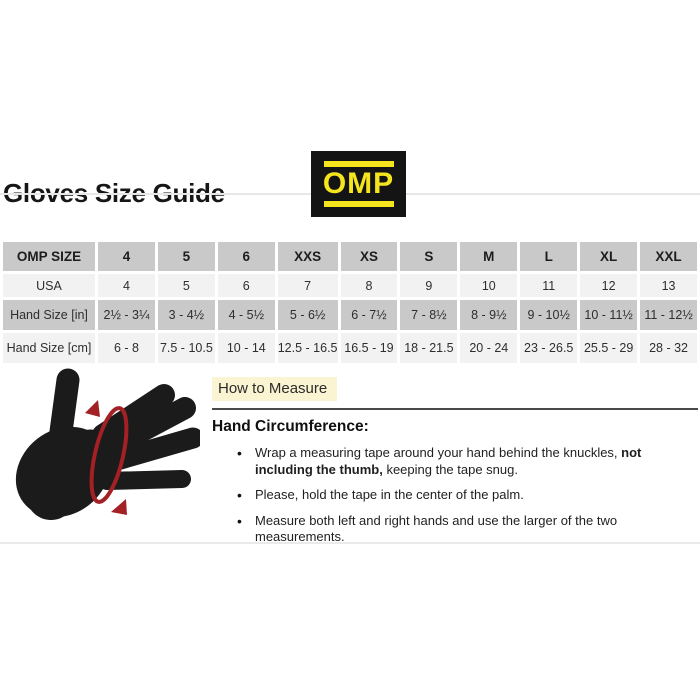 The image size is (700, 700). Describe the element at coordinates (246, 315) in the screenshot. I see `size-table-cell: 4 - 5½` at that location.